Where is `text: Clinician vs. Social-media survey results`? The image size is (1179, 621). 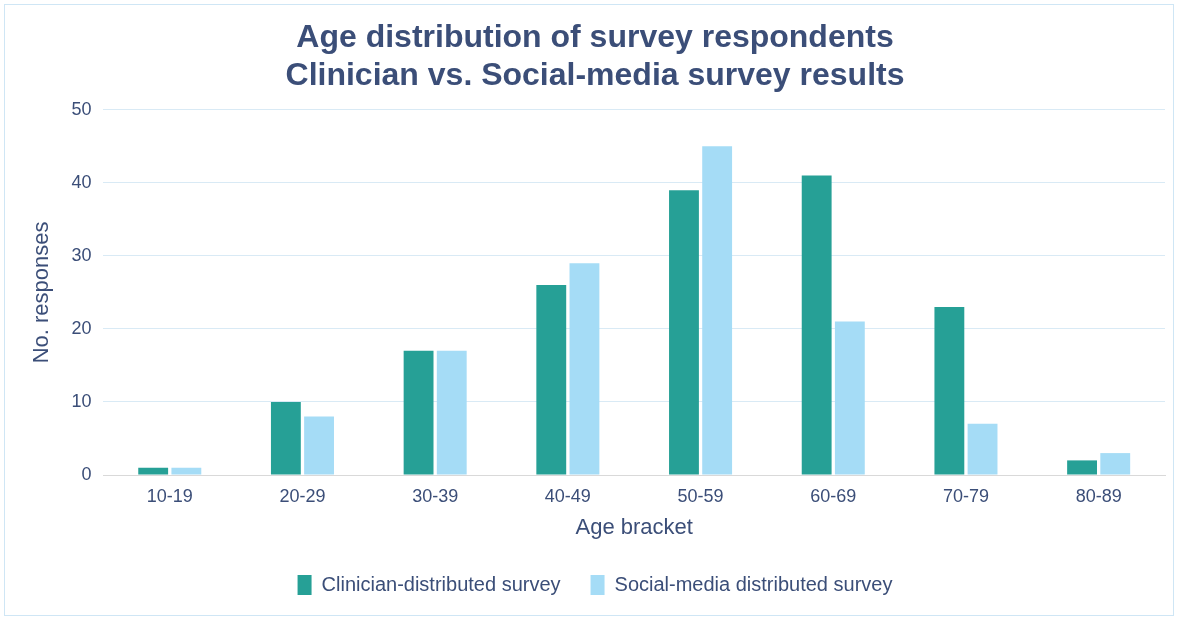 text: Clinician vs. Social-media survey results is located at coordinates (595, 74).